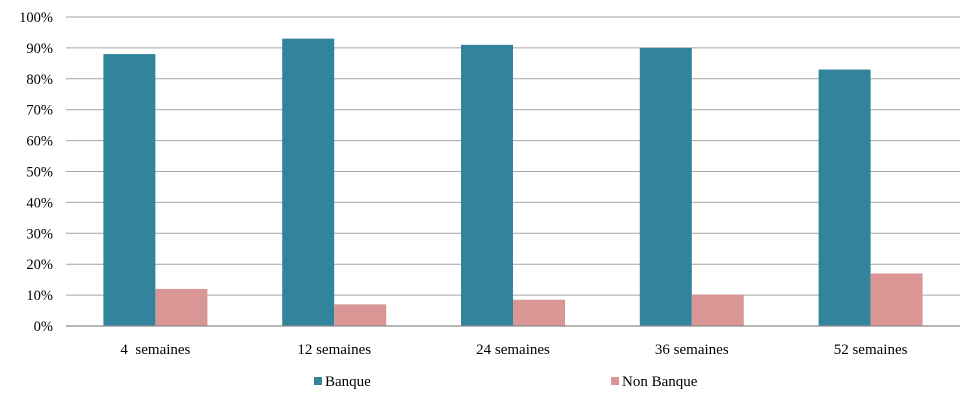  What do you see at coordinates (39, 173) in the screenshot?
I see `y-tick-label: 50%` at bounding box center [39, 173].